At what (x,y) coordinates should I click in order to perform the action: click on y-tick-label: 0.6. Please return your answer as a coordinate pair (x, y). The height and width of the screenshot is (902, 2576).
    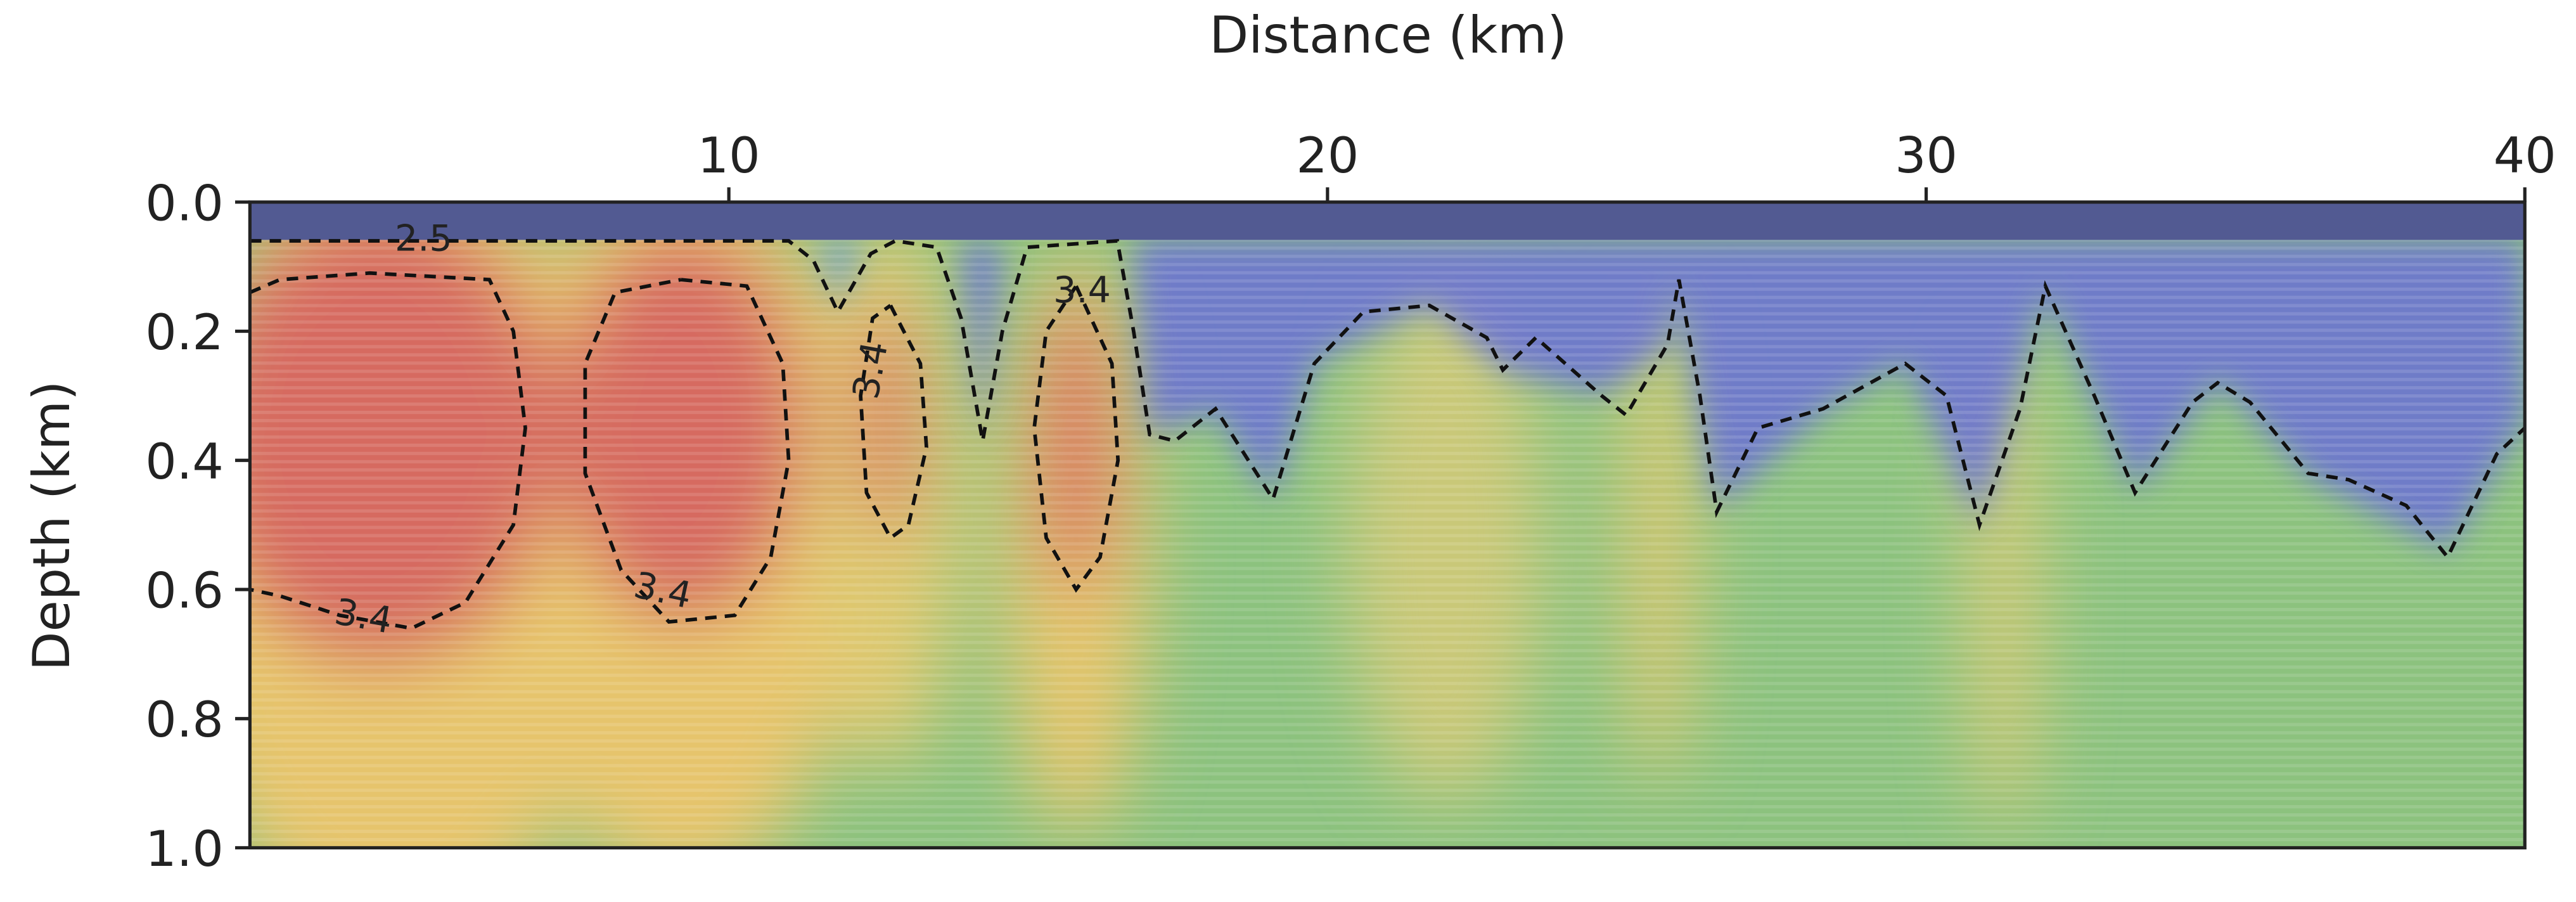
    Looking at the image, I should click on (184, 591).